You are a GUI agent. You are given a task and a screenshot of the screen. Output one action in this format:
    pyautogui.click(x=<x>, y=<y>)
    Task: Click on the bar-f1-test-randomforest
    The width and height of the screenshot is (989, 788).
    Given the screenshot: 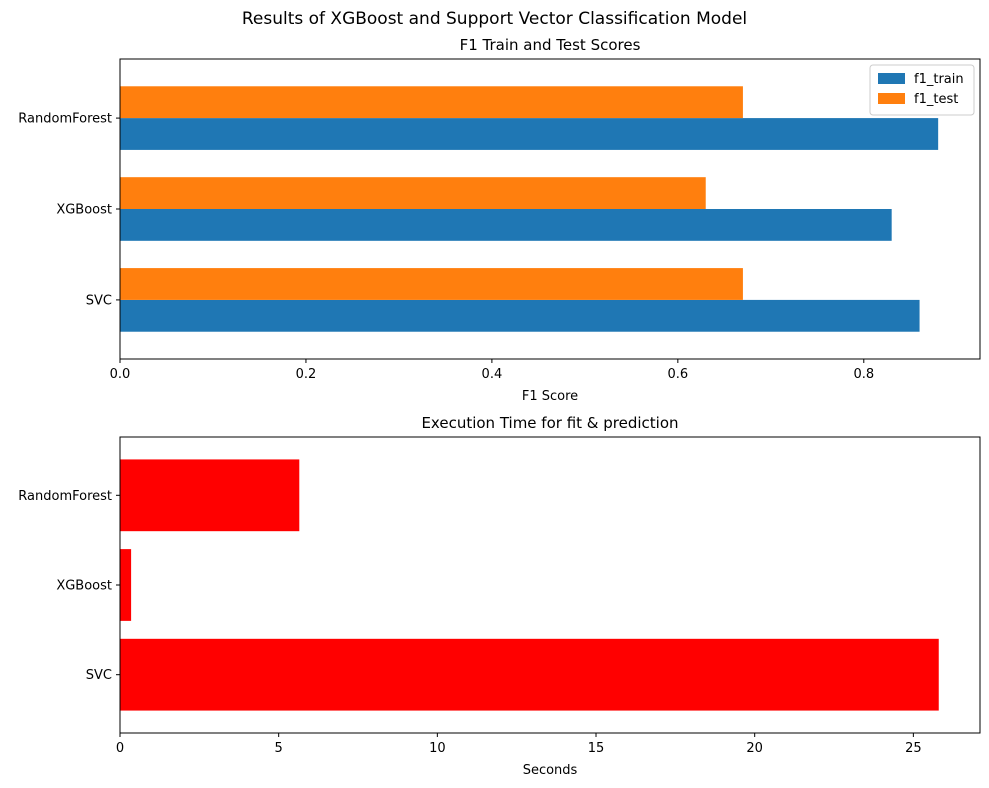 What is the action you would take?
    pyautogui.click(x=431, y=102)
    